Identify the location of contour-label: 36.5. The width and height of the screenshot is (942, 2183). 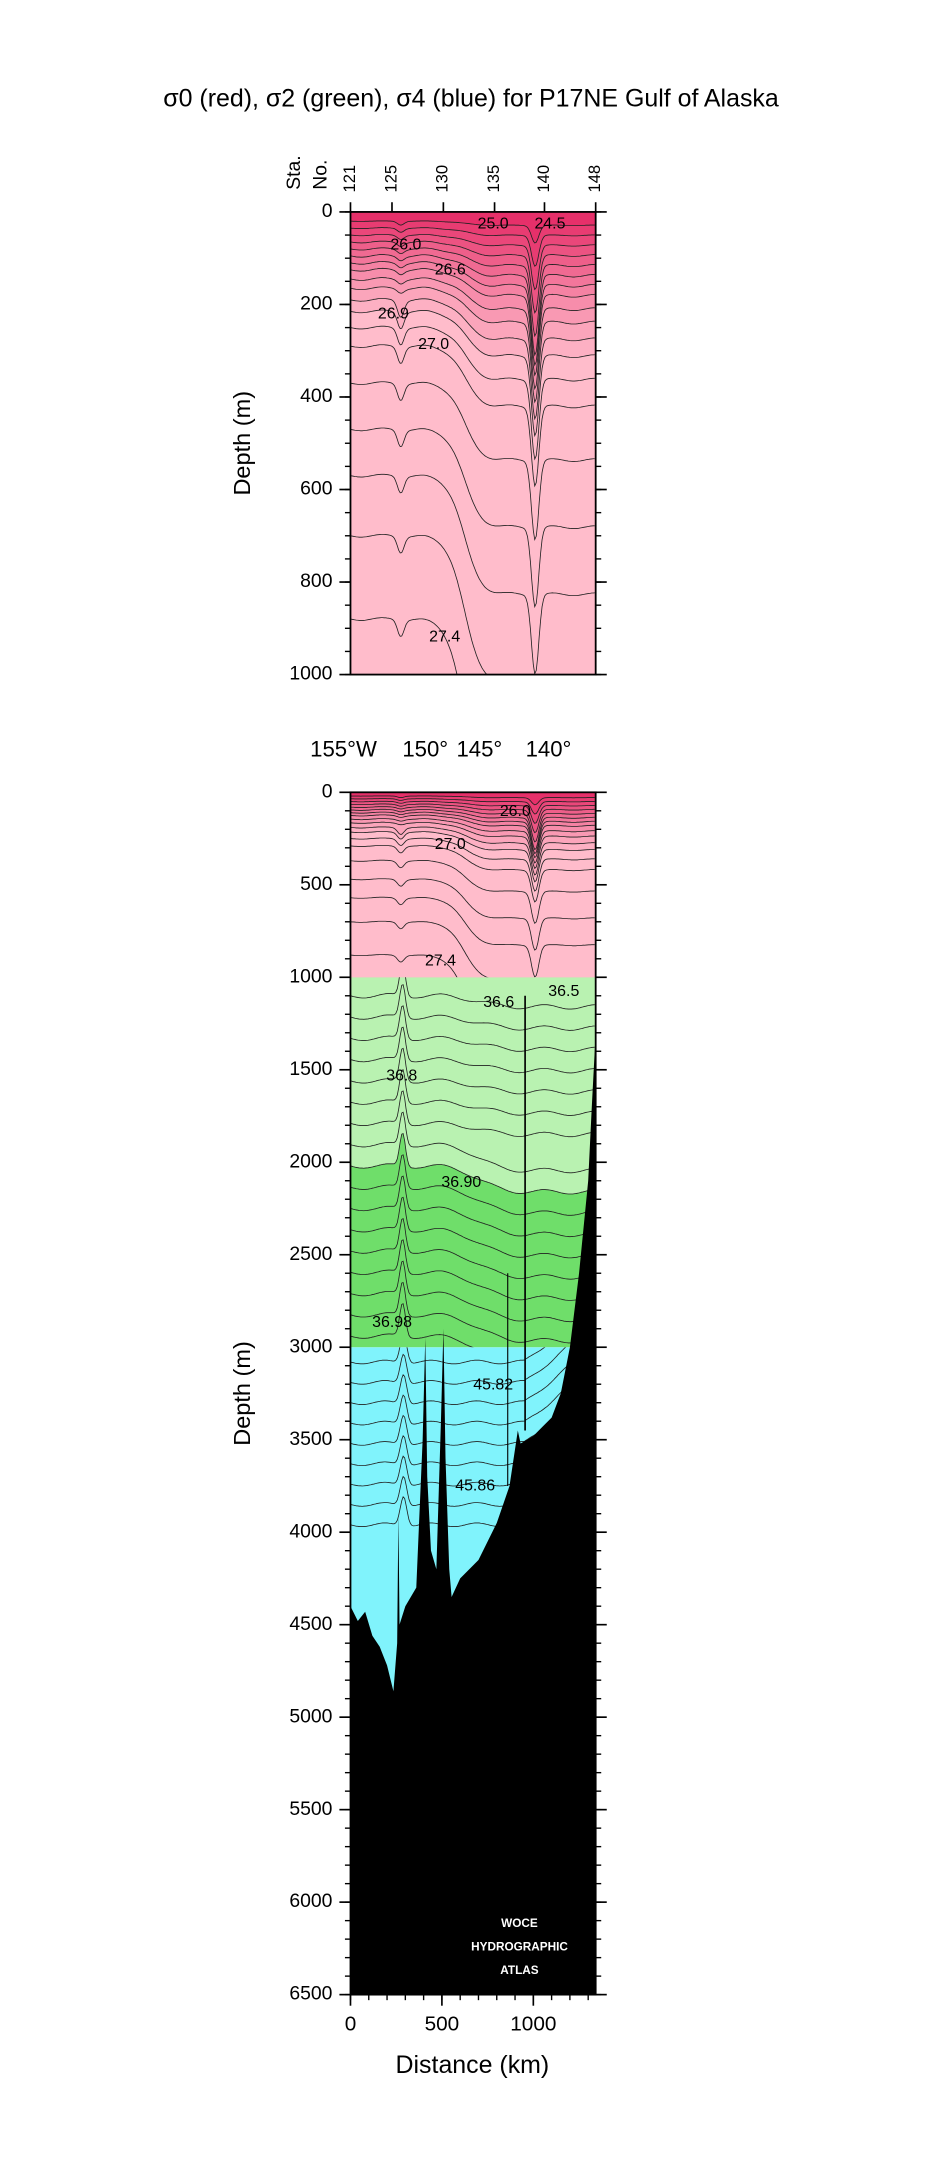
(563, 991).